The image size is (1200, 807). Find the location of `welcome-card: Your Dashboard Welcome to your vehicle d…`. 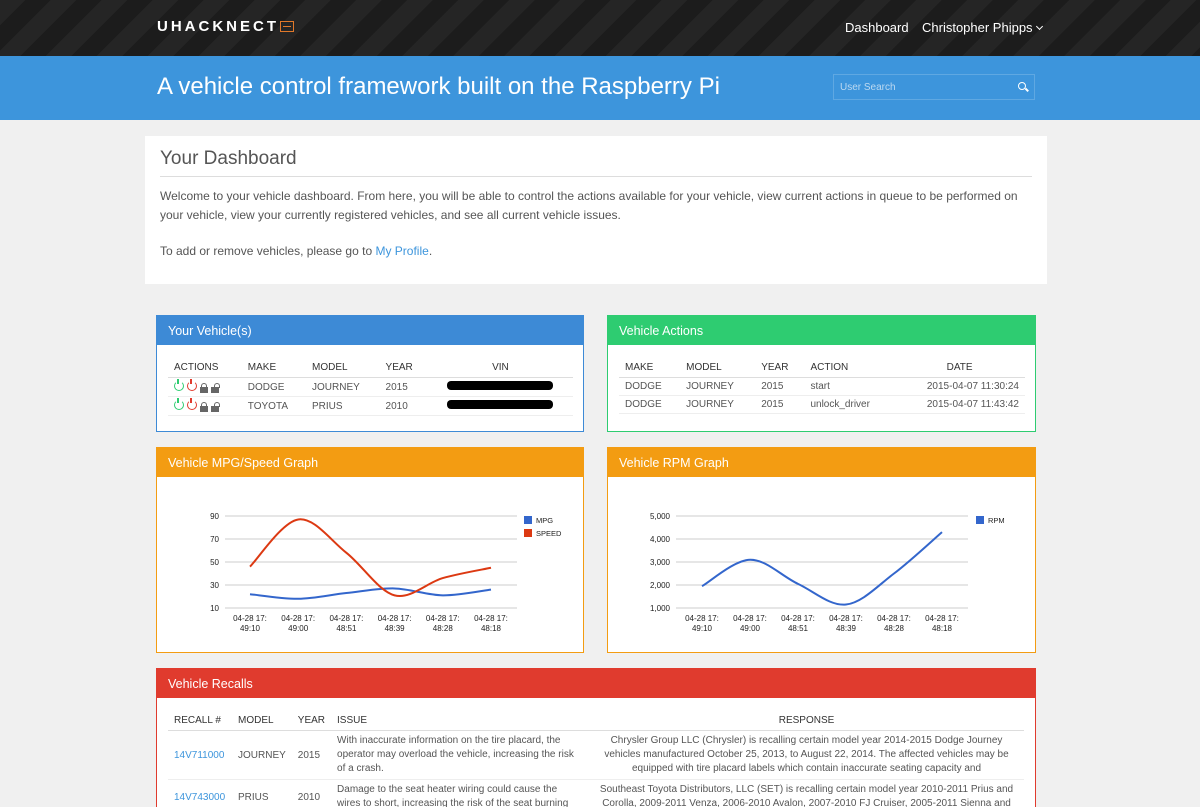

welcome-card: Your Dashboard Welcome to your vehicle d… is located at coordinates (596, 210).